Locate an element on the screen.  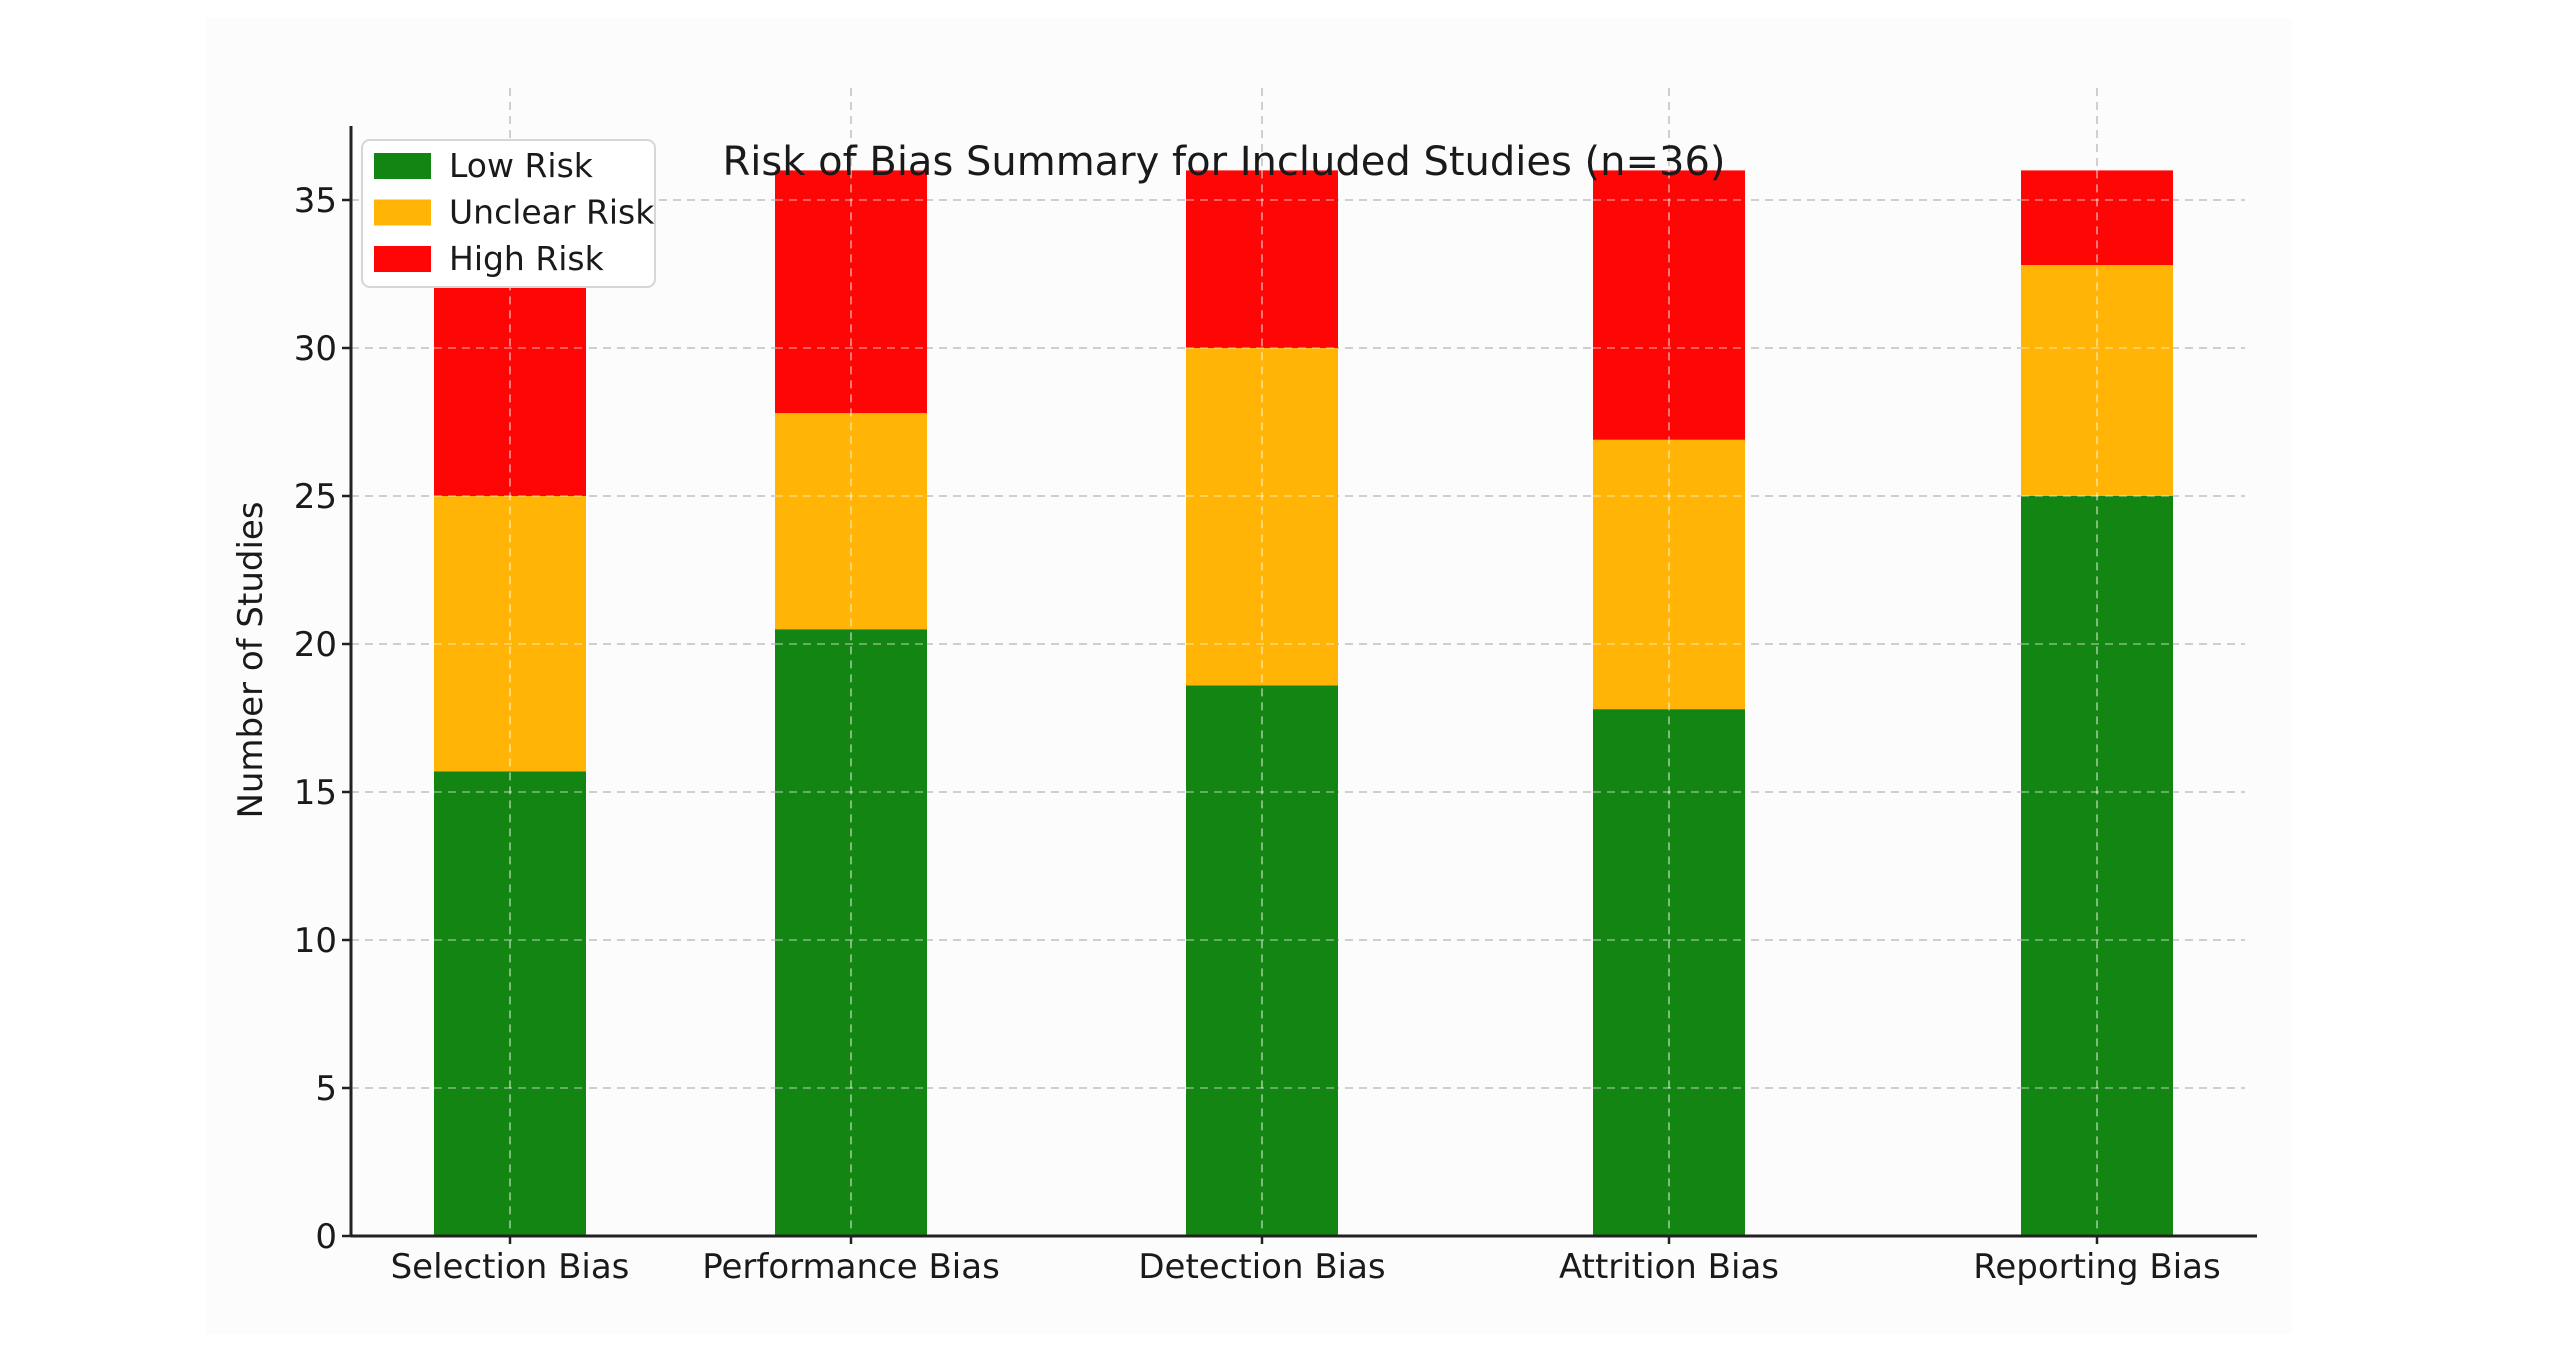
x-tick-label: Performance Bias is located at coordinates (851, 1267).